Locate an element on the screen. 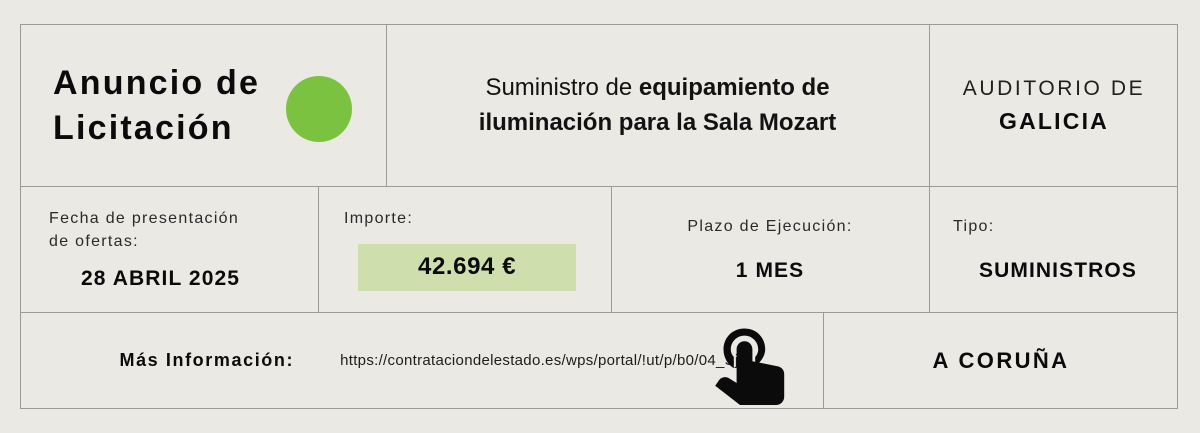  contract-type-value: SUMINISTROS is located at coordinates (1058, 270).